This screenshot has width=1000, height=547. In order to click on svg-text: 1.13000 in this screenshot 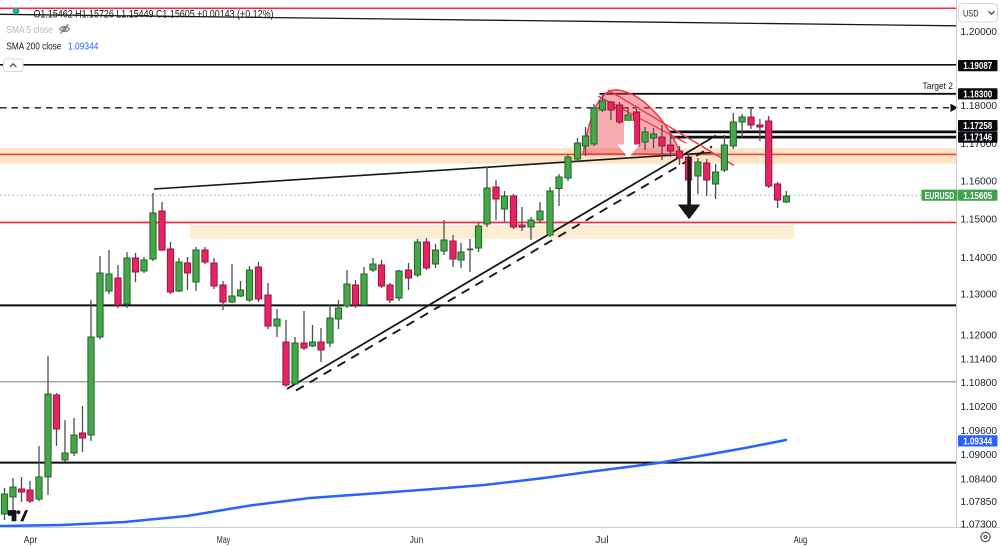, I will do `click(979, 295)`.